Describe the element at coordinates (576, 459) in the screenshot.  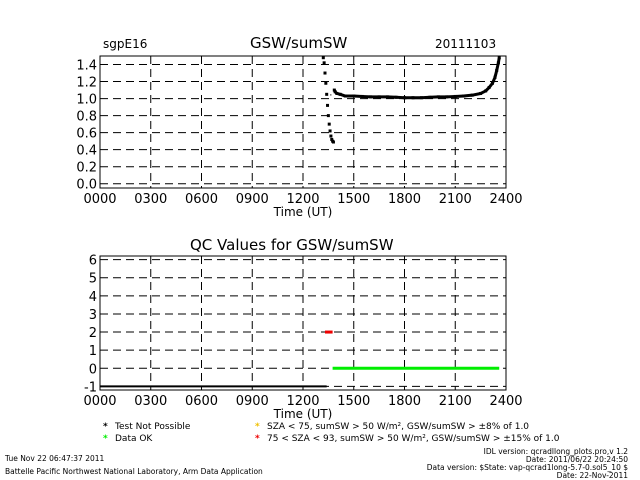
I see `footer-run-date: Date: 2011/06/22 20:24:50` at that location.